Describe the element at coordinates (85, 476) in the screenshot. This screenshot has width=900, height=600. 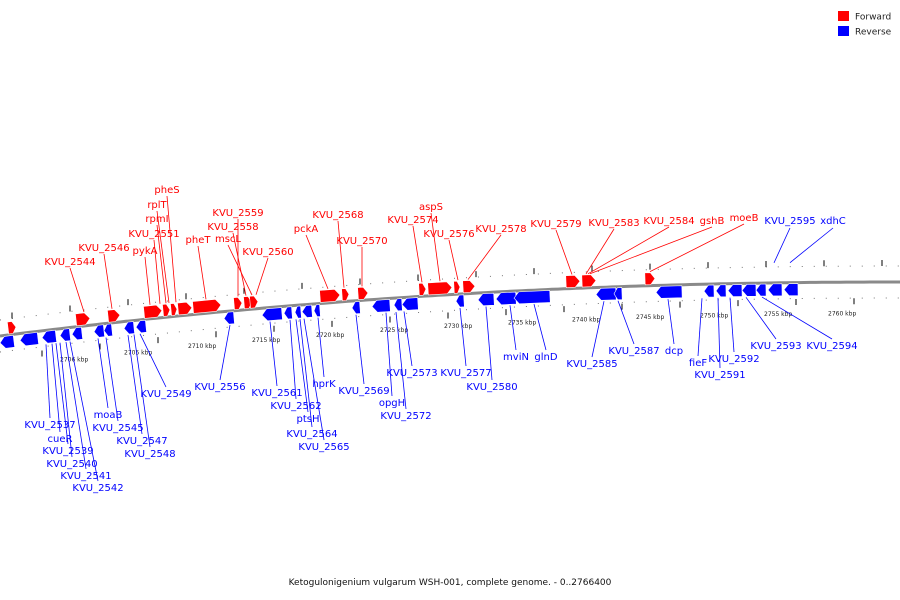
I see `reverse-gene-label: KVU_2541` at that location.